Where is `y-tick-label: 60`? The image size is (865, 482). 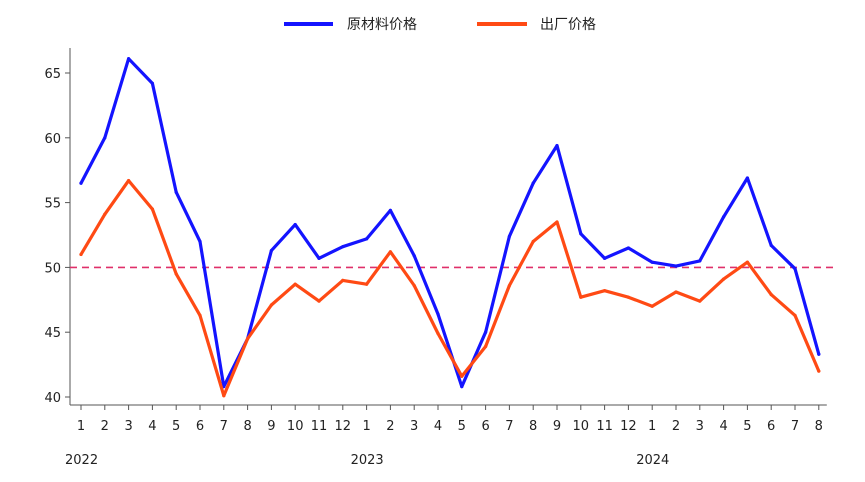 y-tick-label: 60 is located at coordinates (52, 139).